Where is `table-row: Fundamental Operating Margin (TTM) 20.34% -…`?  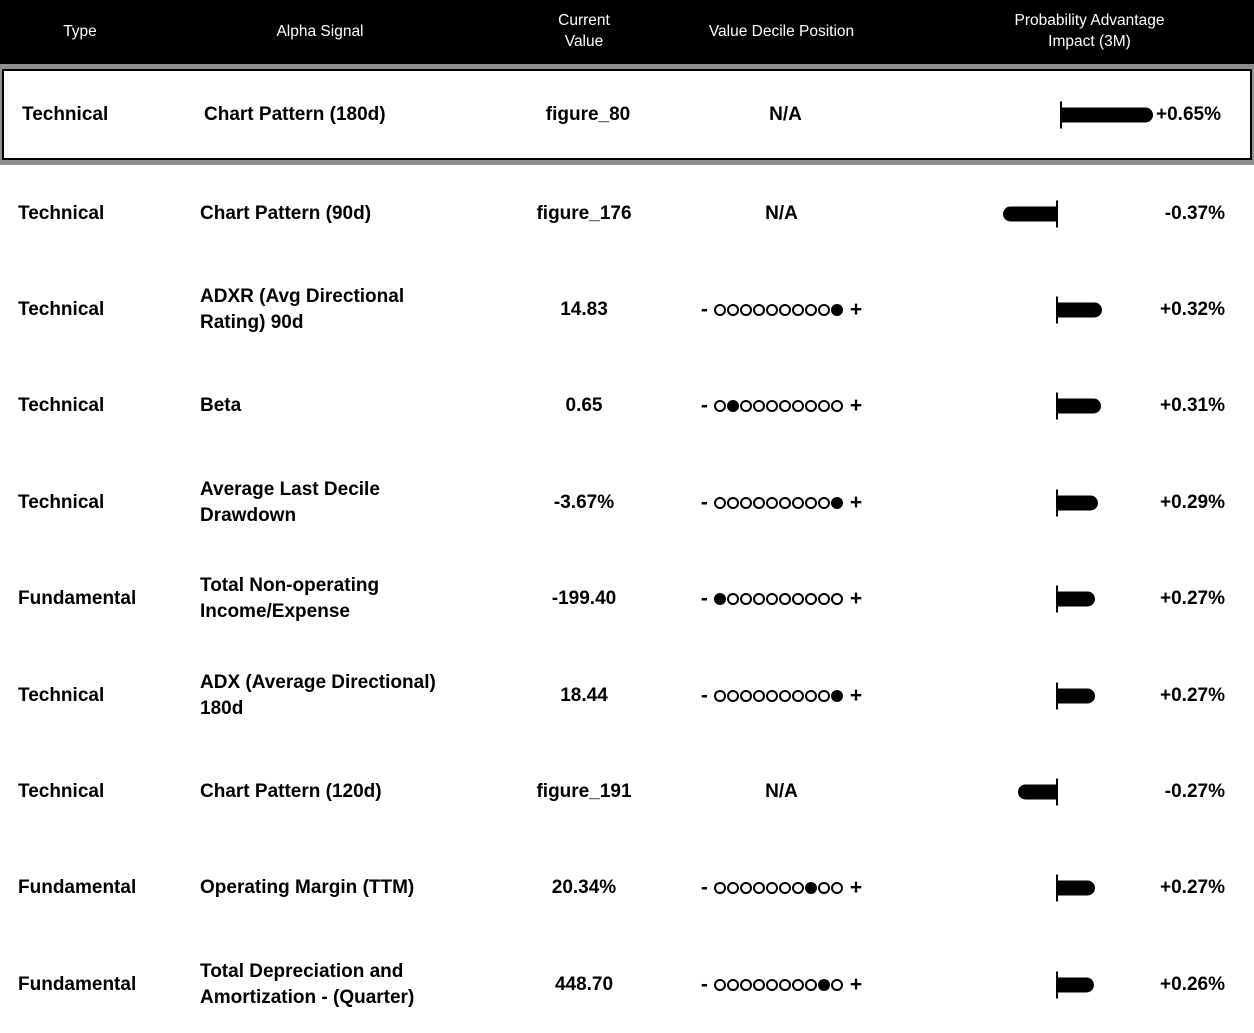 table-row: Fundamental Operating Margin (TTM) 20.34% -… is located at coordinates (627, 888).